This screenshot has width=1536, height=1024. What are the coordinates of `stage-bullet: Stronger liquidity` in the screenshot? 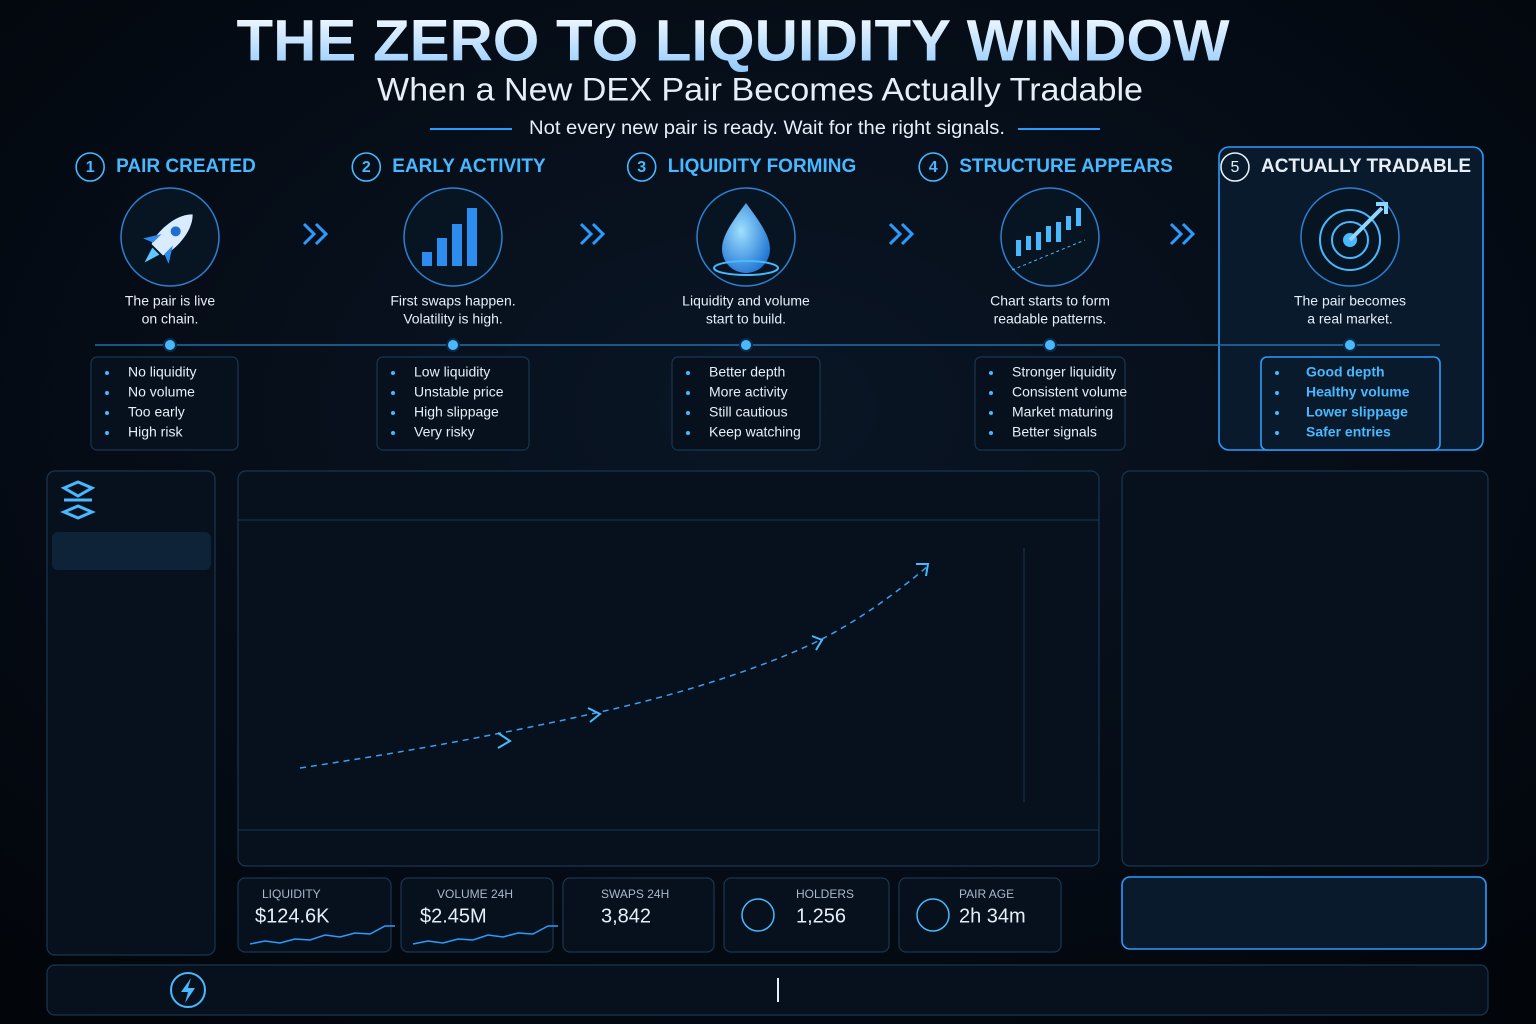 It's located at (1064, 372).